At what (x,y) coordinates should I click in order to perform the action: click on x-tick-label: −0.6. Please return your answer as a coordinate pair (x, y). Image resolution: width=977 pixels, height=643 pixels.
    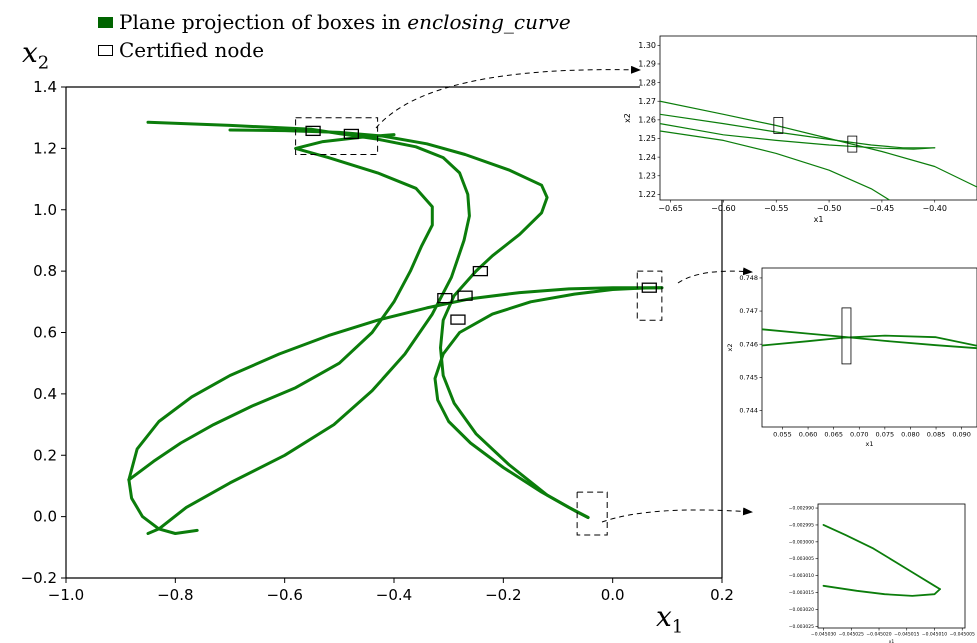
    Looking at the image, I should click on (284, 595).